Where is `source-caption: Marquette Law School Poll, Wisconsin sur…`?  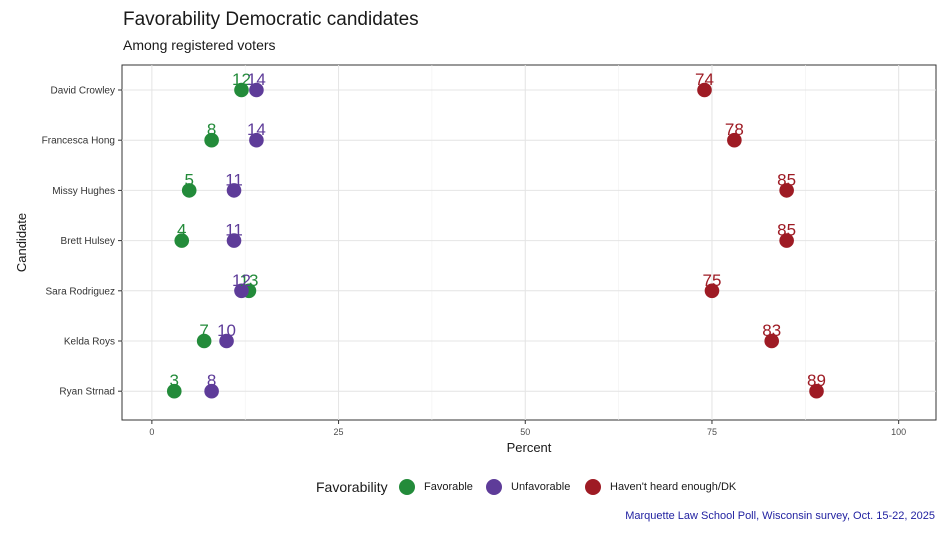
source-caption: Marquette Law School Poll, Wisconsin sur… is located at coordinates (780, 516).